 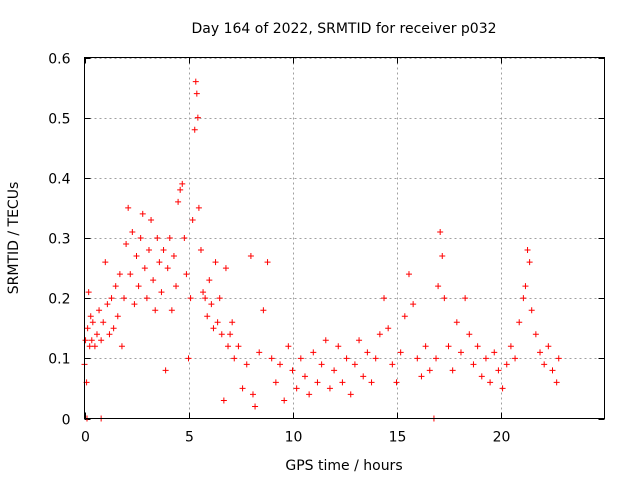 I want to click on y-axis-label: SRMTID / TECUs, so click(x=14, y=238).